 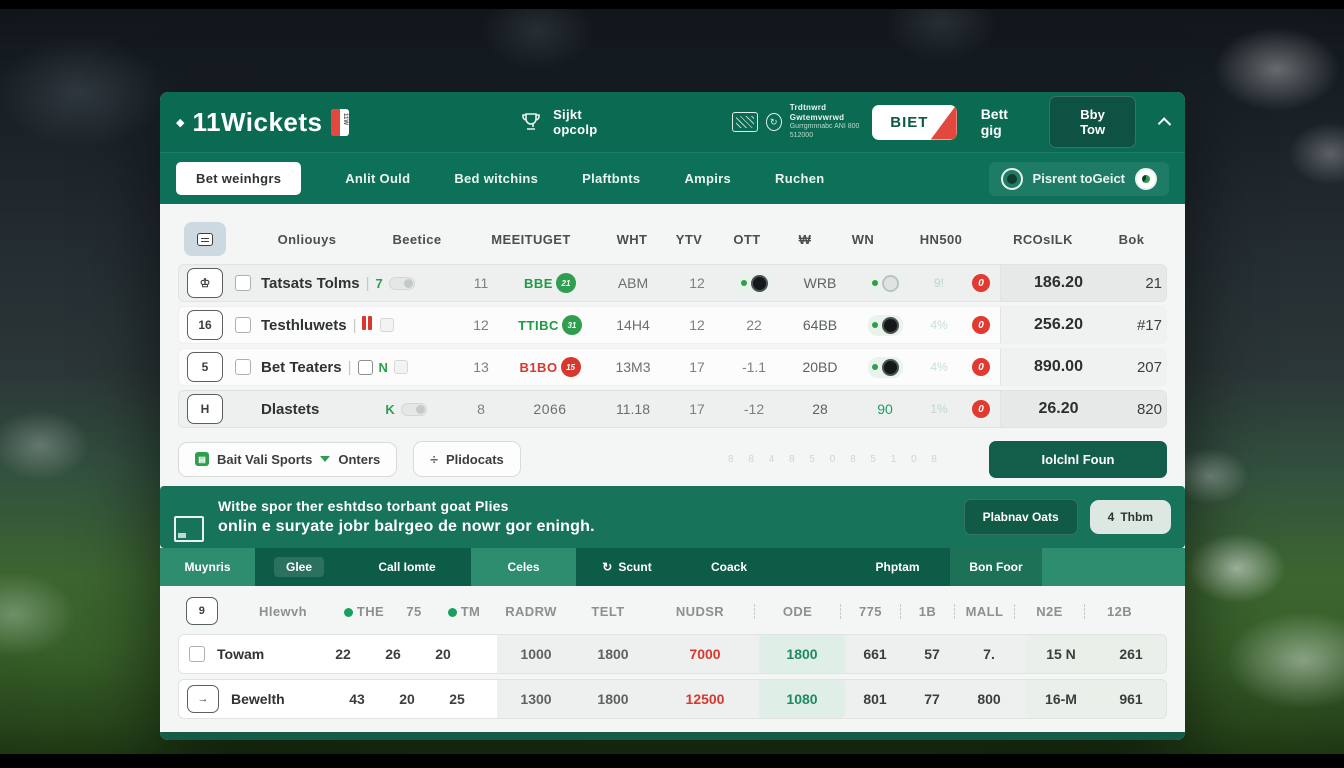 What do you see at coordinates (927, 611) in the screenshot?
I see `col-header: 1B` at bounding box center [927, 611].